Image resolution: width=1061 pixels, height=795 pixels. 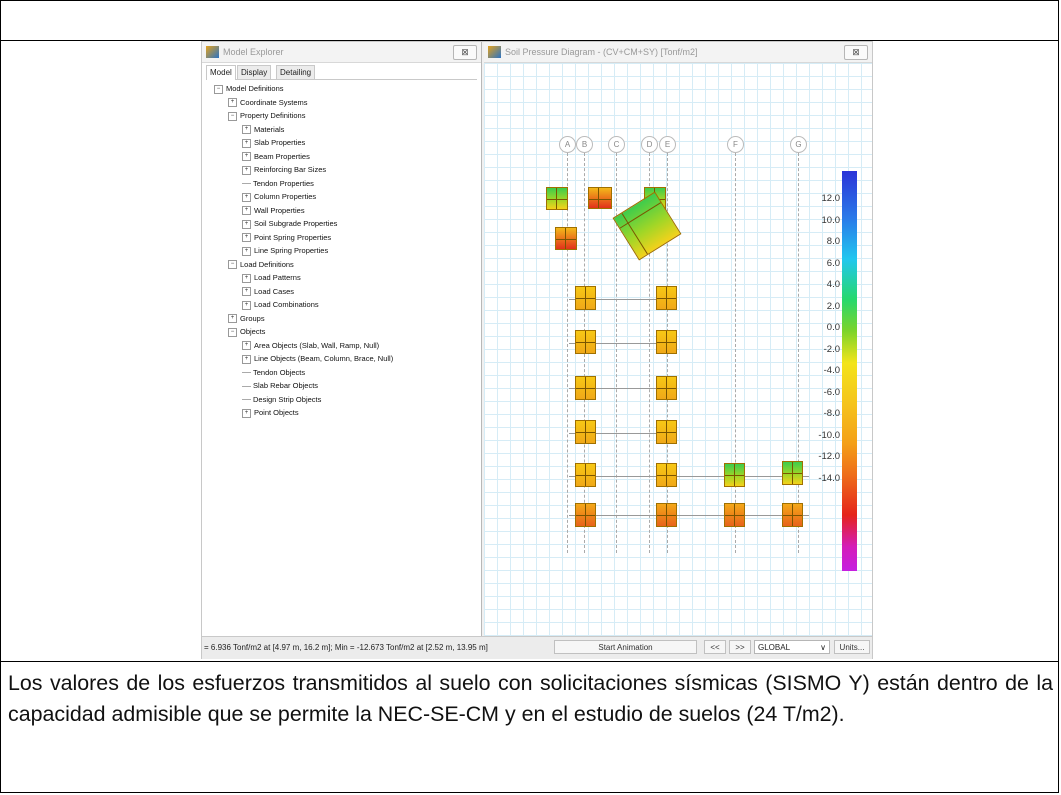 What do you see at coordinates (270, 412) in the screenshot?
I see `tree-node: + Point Objects` at bounding box center [270, 412].